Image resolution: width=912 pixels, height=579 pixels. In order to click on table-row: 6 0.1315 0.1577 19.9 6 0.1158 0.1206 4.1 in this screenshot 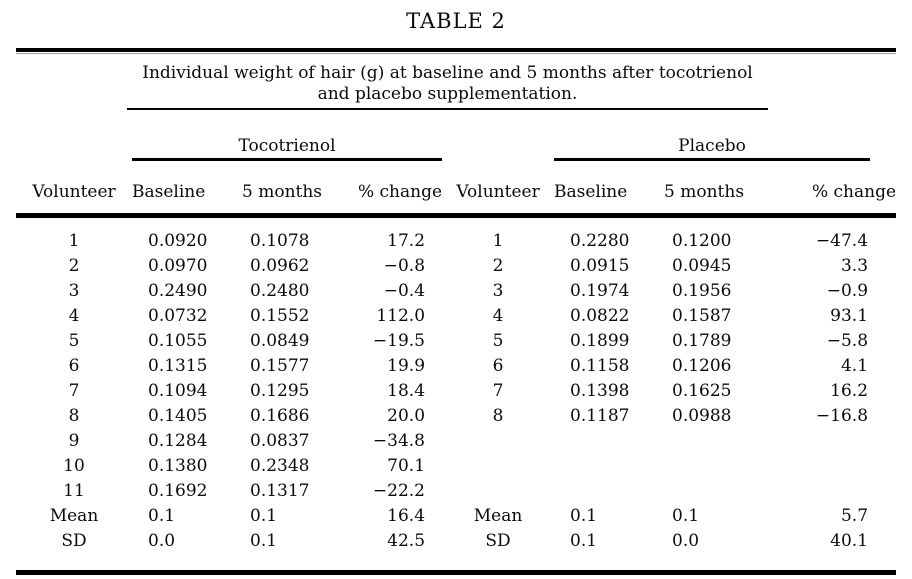, I will do `click(456, 366)`.